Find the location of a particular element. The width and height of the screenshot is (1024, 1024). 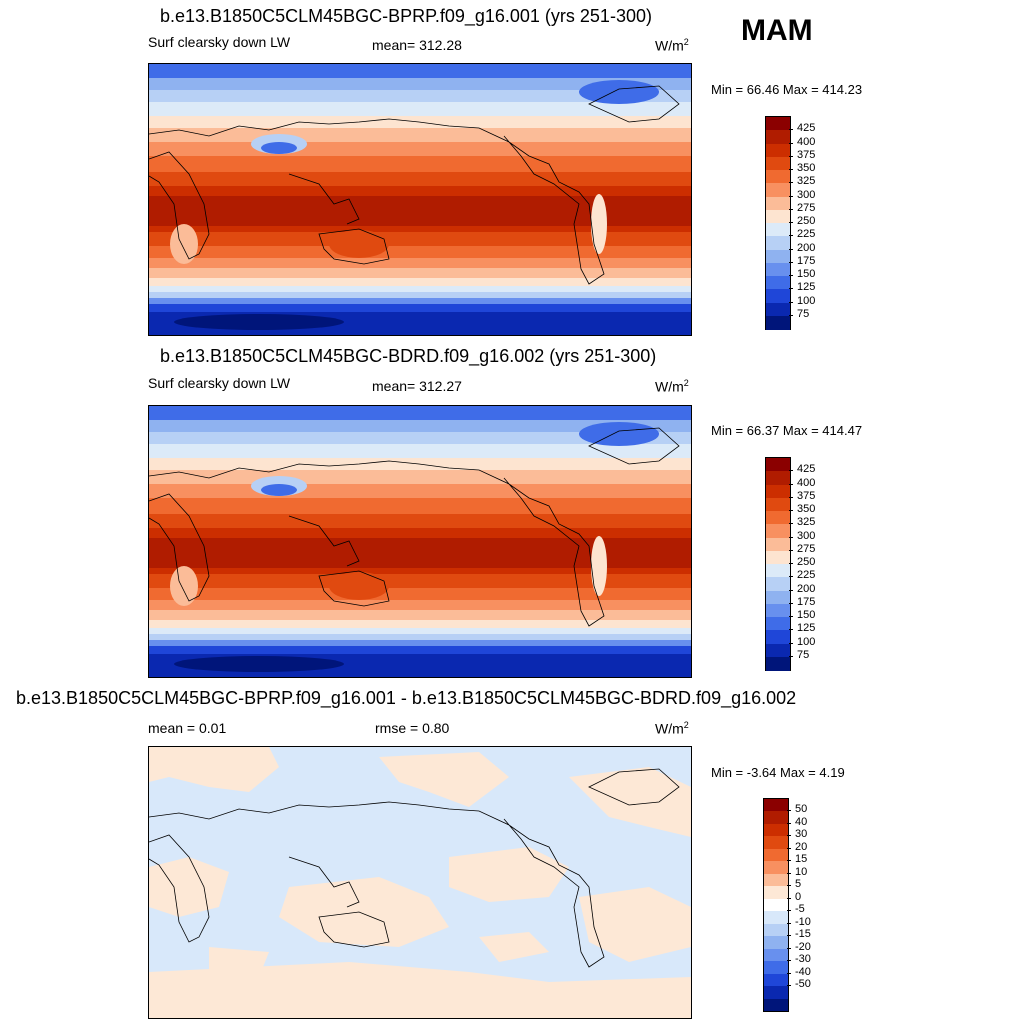

colorbar-tick-label: -40 is located at coordinates (803, 971).